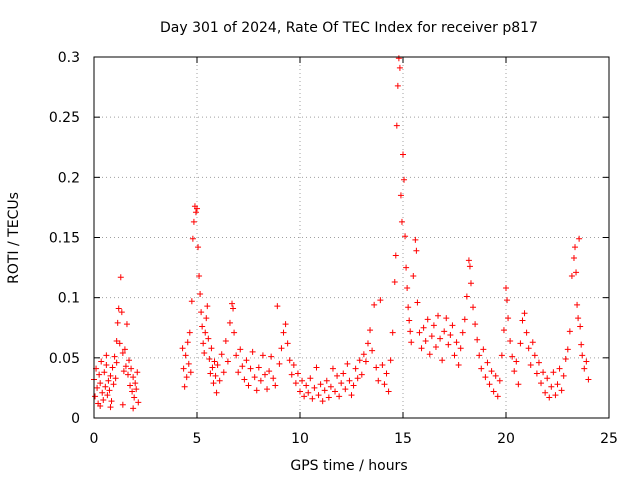  Describe the element at coordinates (75, 419) in the screenshot. I see `y-tick-label: 0` at that location.